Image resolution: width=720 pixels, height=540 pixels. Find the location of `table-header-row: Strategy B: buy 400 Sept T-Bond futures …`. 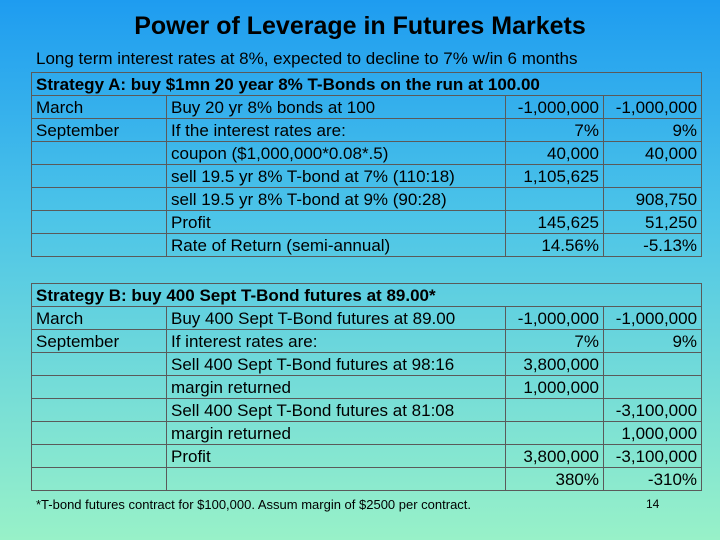

table-header-row: Strategy B: buy 400 Sept T-Bond futures … is located at coordinates (366, 295).